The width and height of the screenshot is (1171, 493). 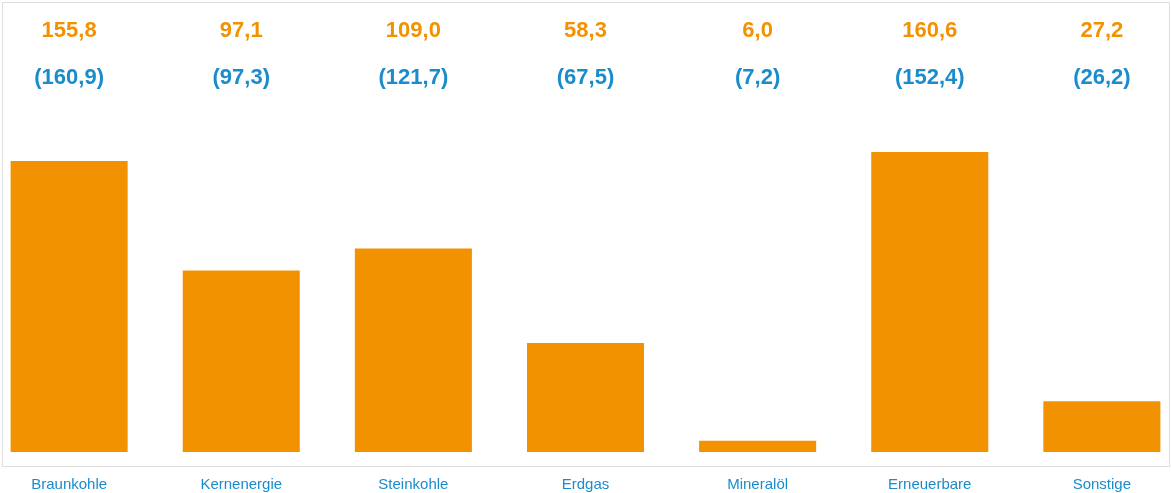 What do you see at coordinates (241, 29) in the screenshot?
I see `data-label: 97,1` at bounding box center [241, 29].